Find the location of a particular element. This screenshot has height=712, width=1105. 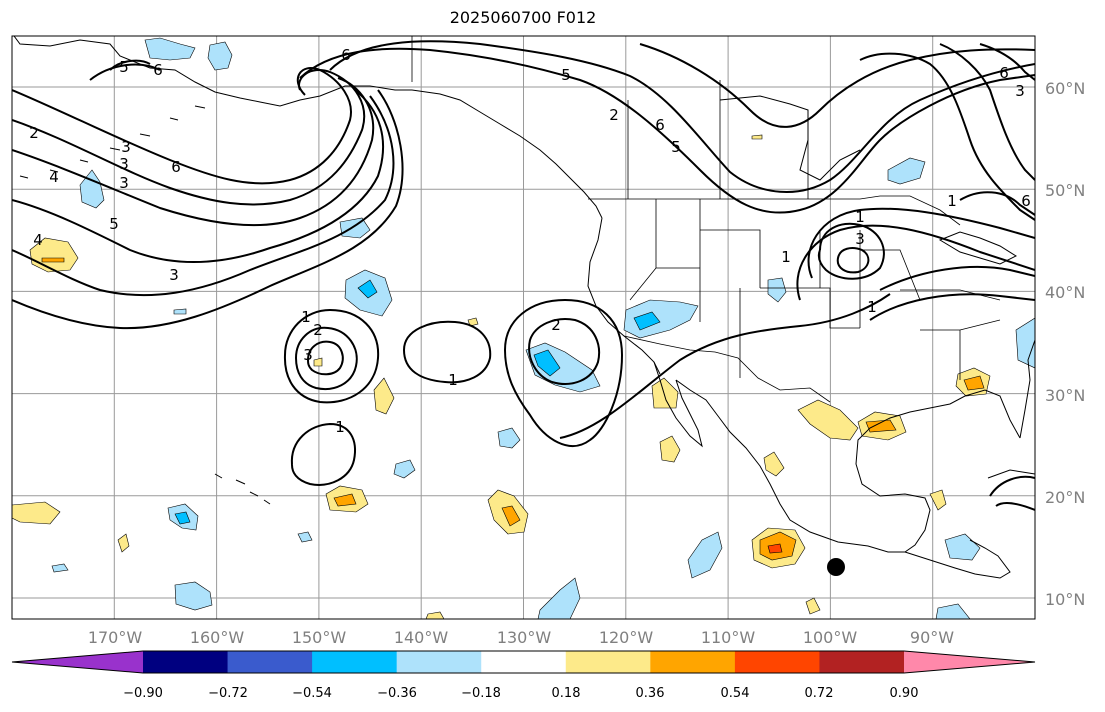

lat-label: 40°N is located at coordinates (1065, 292).